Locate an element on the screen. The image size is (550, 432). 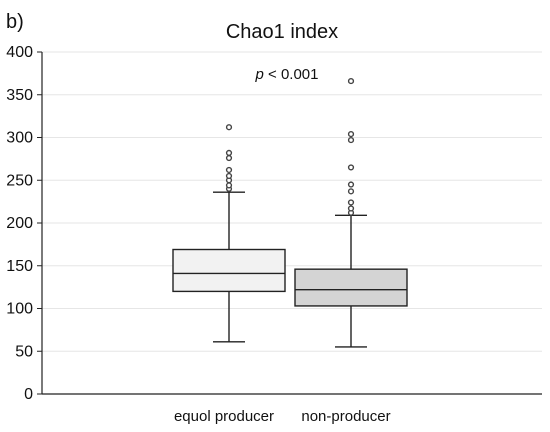
p-symbol: p is located at coordinates (259, 74).